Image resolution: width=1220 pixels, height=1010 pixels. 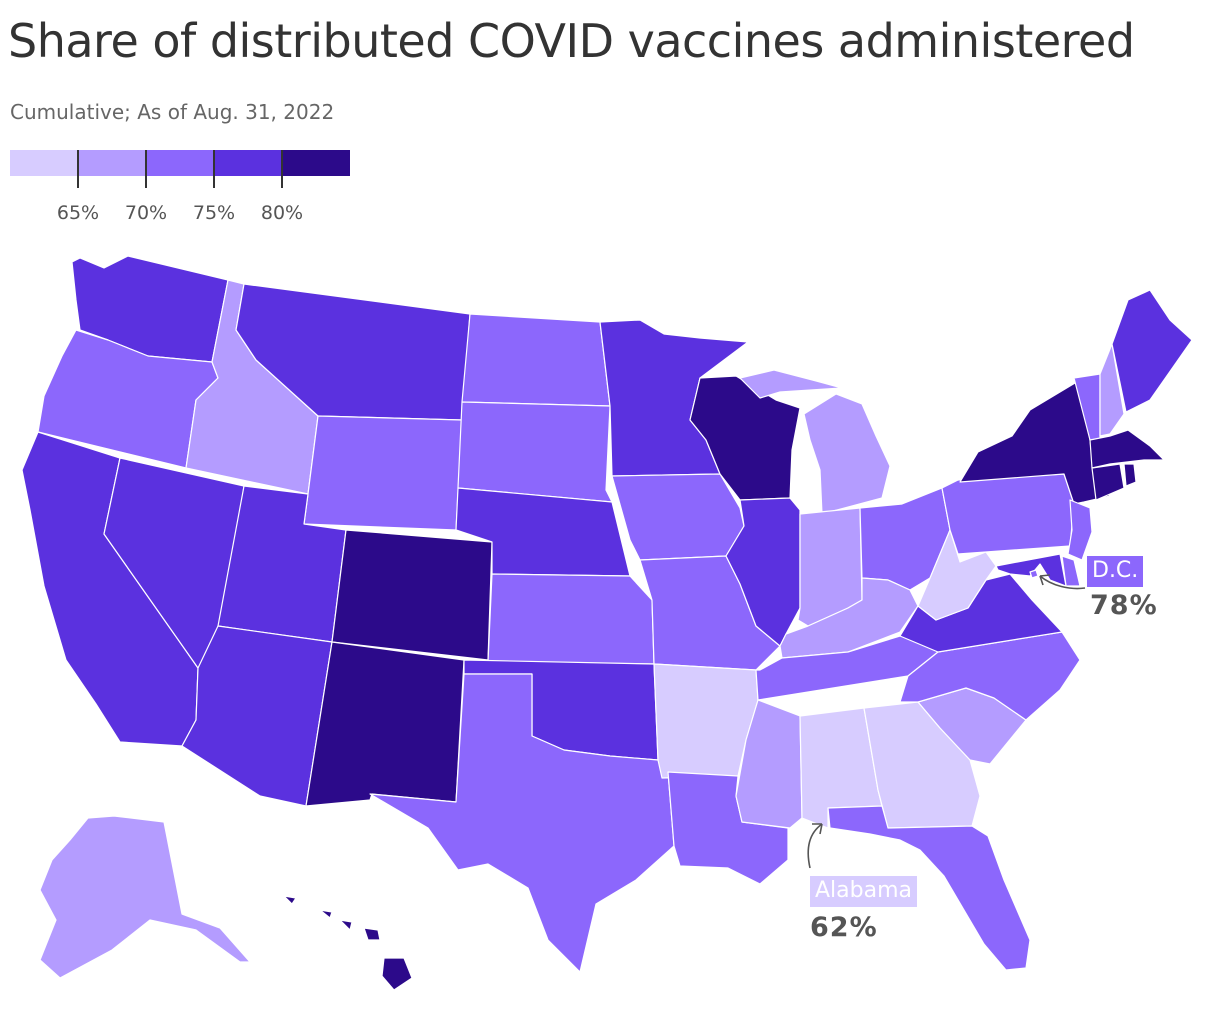 What do you see at coordinates (815, 442) in the screenshot?
I see `state-mi` at bounding box center [815, 442].